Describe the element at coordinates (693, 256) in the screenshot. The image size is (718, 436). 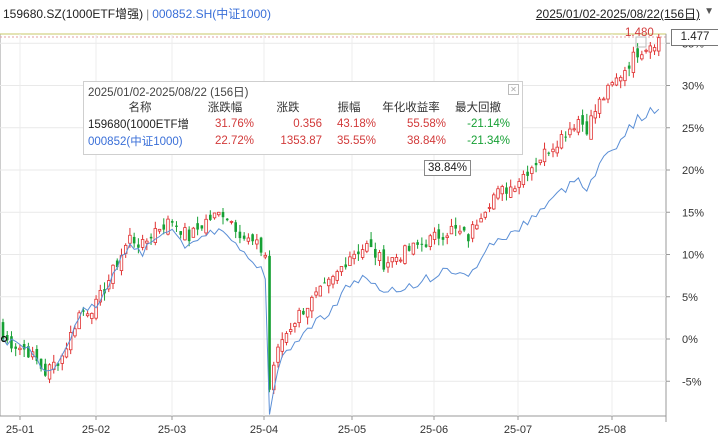
I see `y-tick-label: 10%` at that location.